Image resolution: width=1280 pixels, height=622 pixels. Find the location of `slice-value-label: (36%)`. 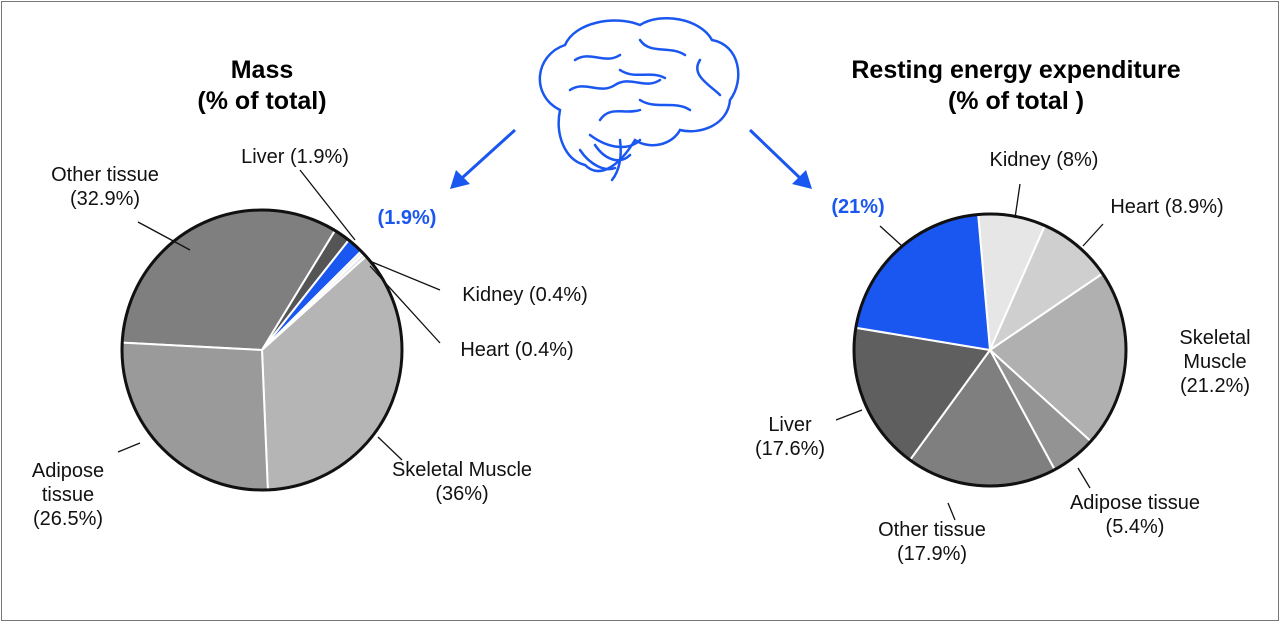

slice-value-label: (36%) is located at coordinates (462, 494).